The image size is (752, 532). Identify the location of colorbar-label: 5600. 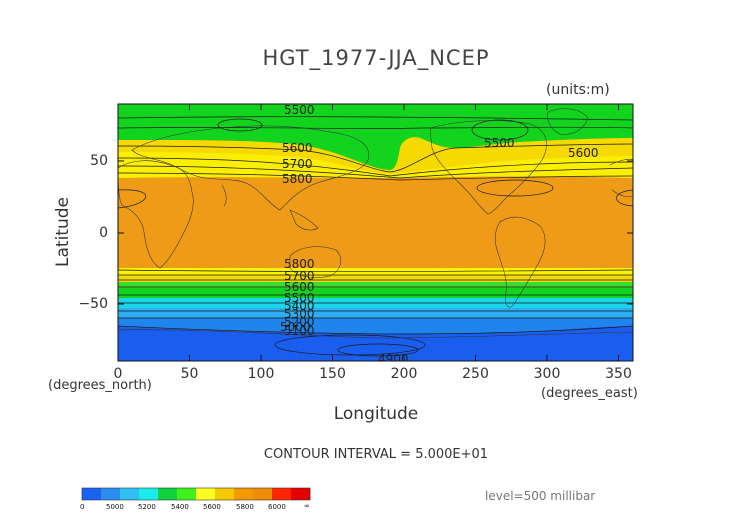
(212, 507).